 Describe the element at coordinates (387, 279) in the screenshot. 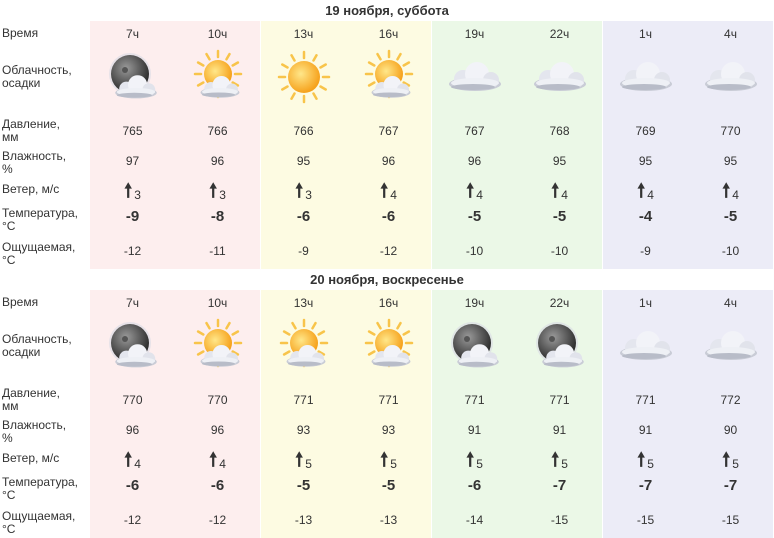

I see `day-title: 20 ноября, воскресенье` at that location.